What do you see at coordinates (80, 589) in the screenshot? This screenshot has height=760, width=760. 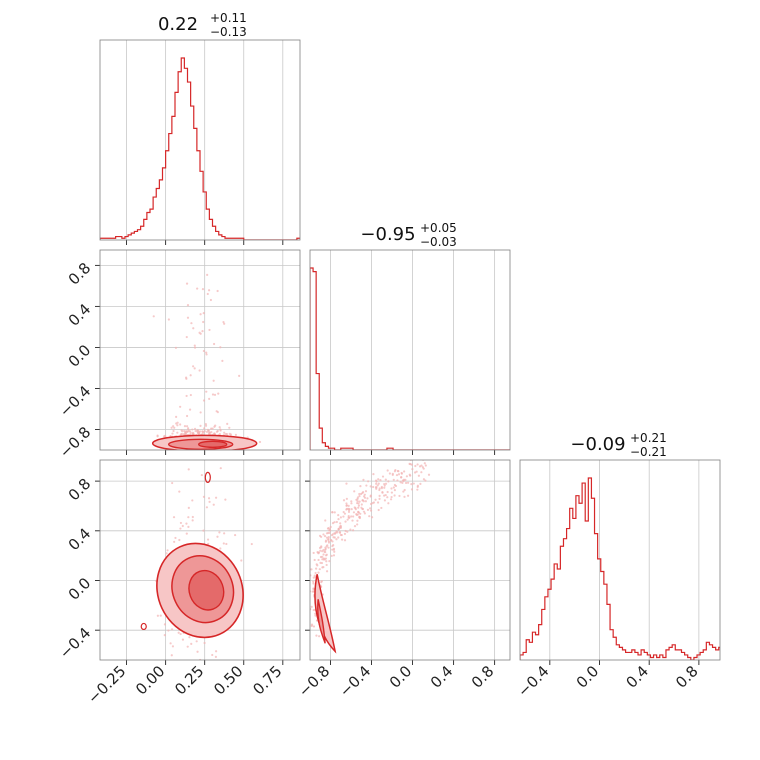 I see `y-tick-label: 0.0` at bounding box center [80, 589].